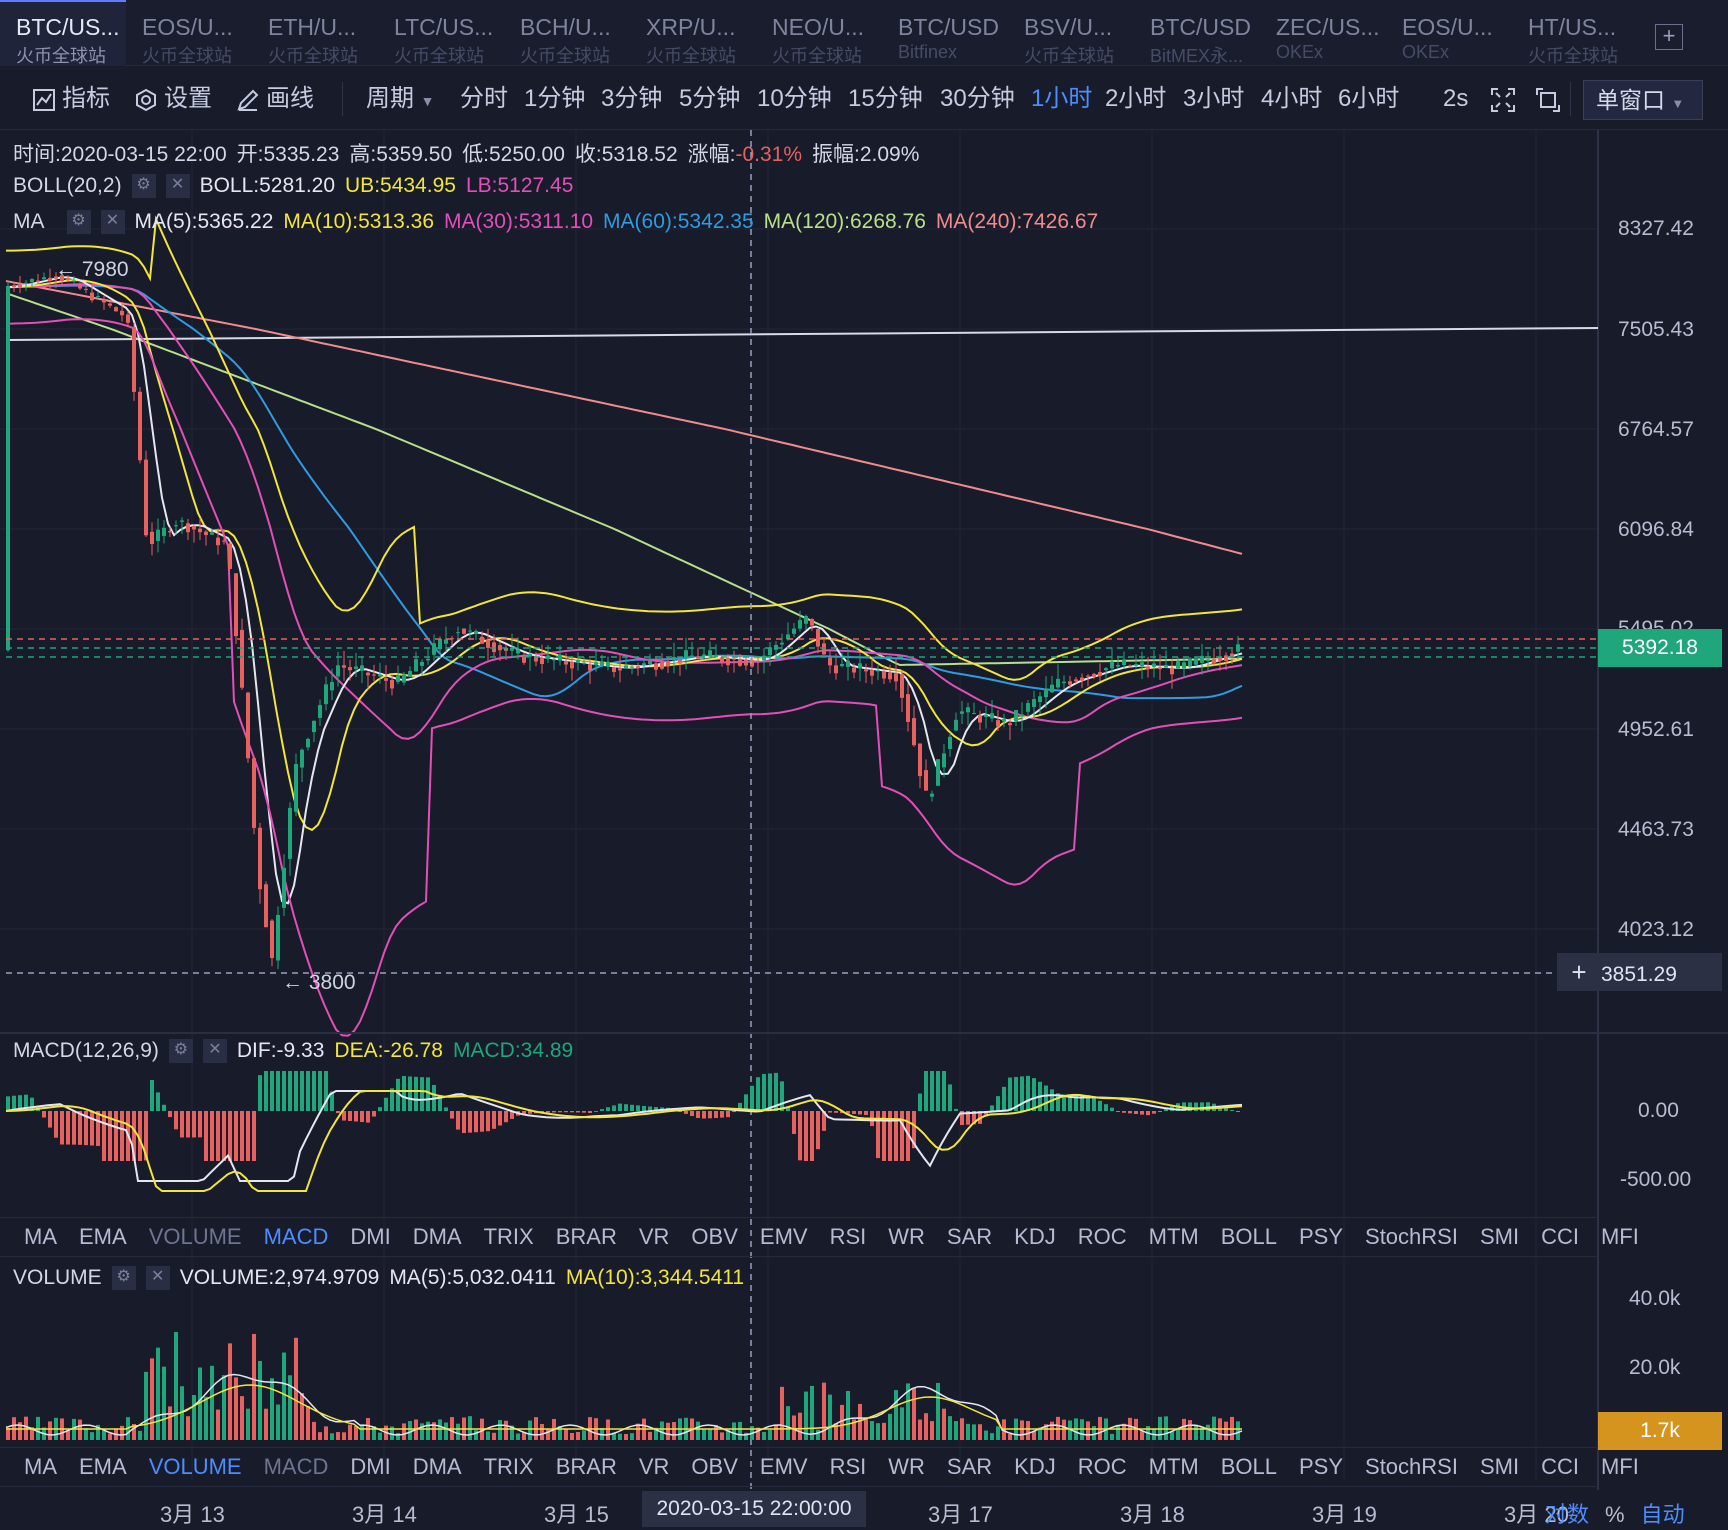  What do you see at coordinates (71, 99) in the screenshot?
I see `indicators-button: 指标` at bounding box center [71, 99].